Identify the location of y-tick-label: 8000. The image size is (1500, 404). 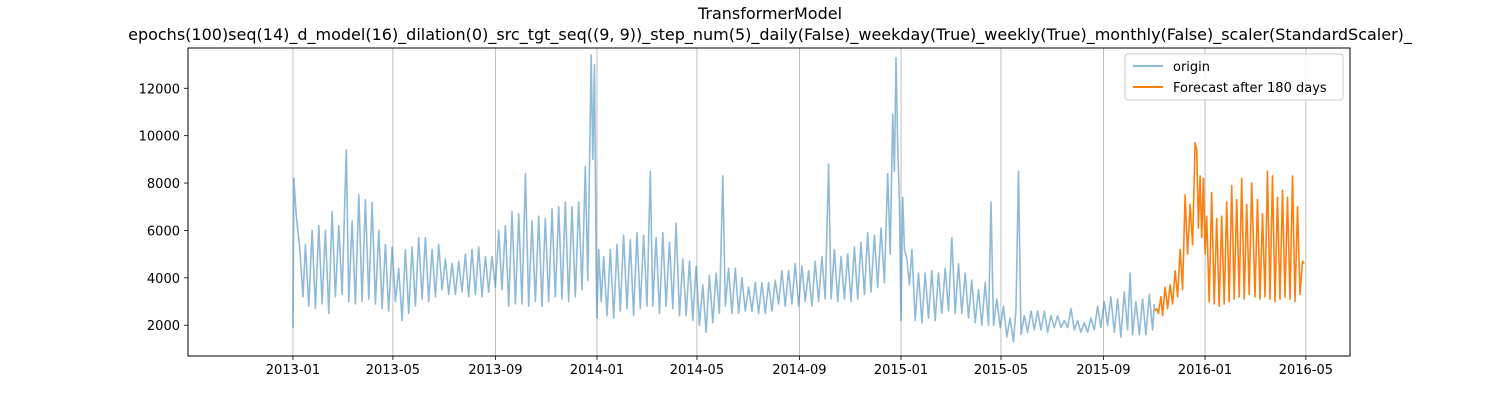
(163, 184).